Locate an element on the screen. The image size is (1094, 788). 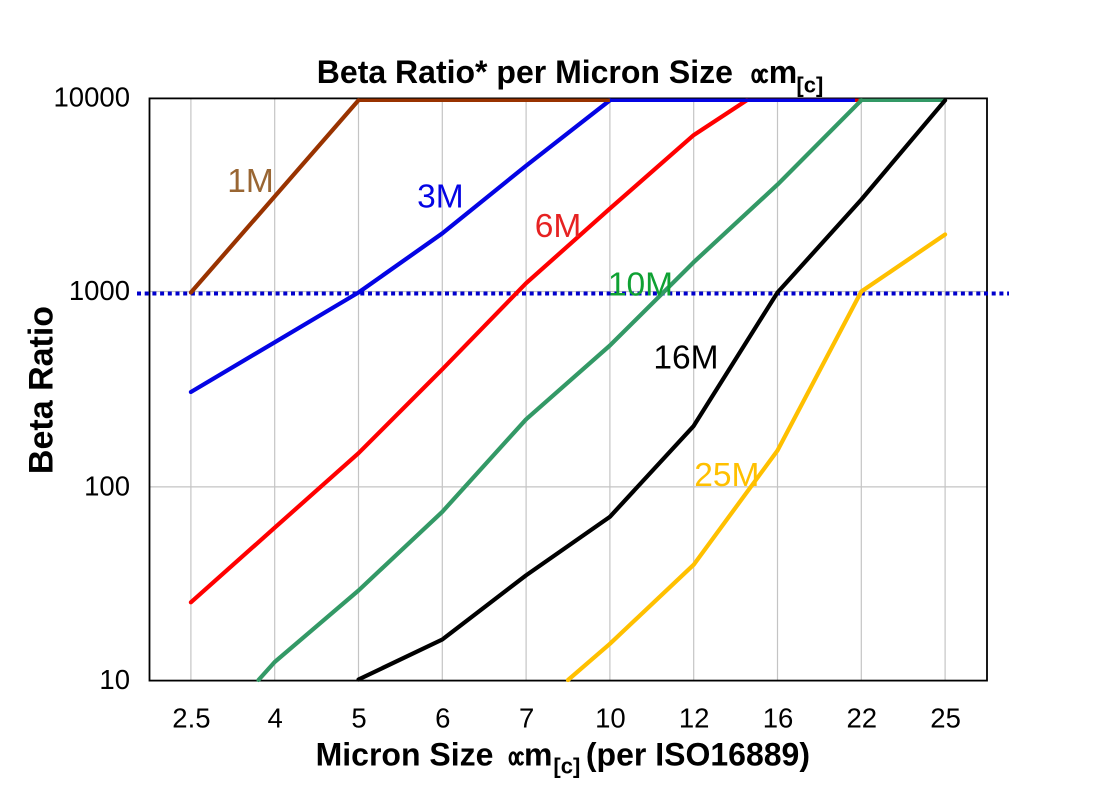
svg-text: 1M is located at coordinates (250, 181).